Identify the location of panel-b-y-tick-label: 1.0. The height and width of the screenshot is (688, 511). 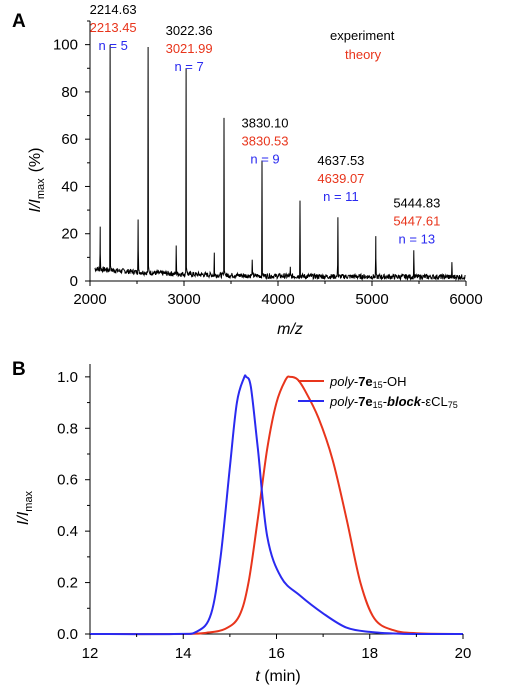
(67, 377).